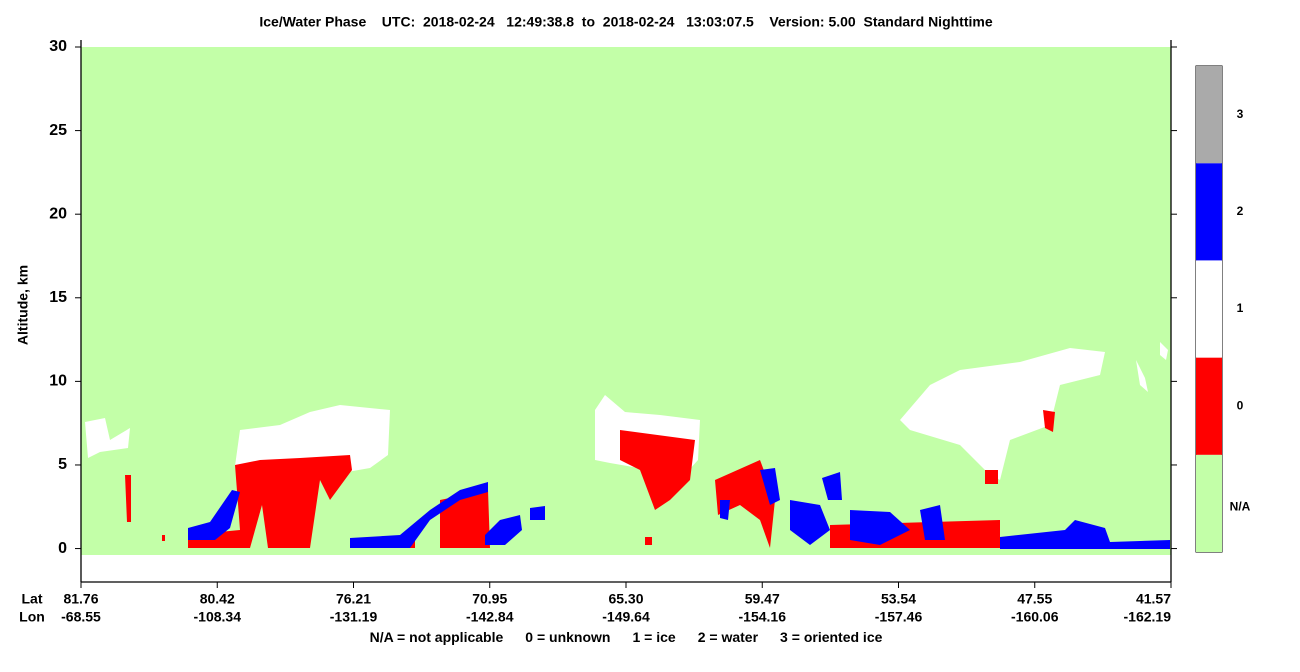 This screenshot has height=672, width=1300. Describe the element at coordinates (58, 381) in the screenshot. I see `y-tick-label: 10` at that location.